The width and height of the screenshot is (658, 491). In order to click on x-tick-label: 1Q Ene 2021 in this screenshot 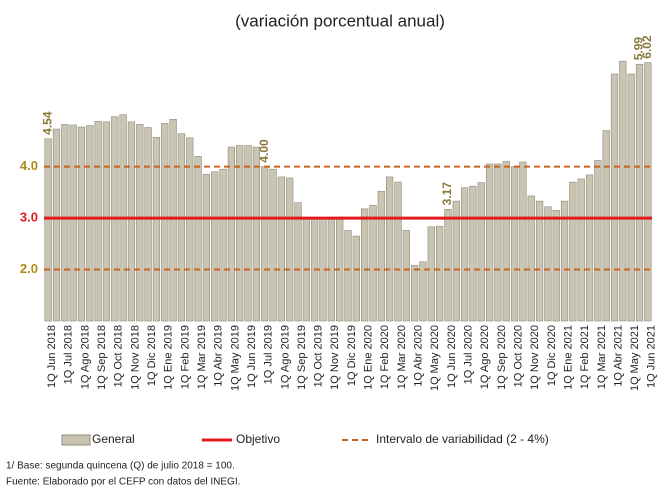, I will do `click(568, 357)`.